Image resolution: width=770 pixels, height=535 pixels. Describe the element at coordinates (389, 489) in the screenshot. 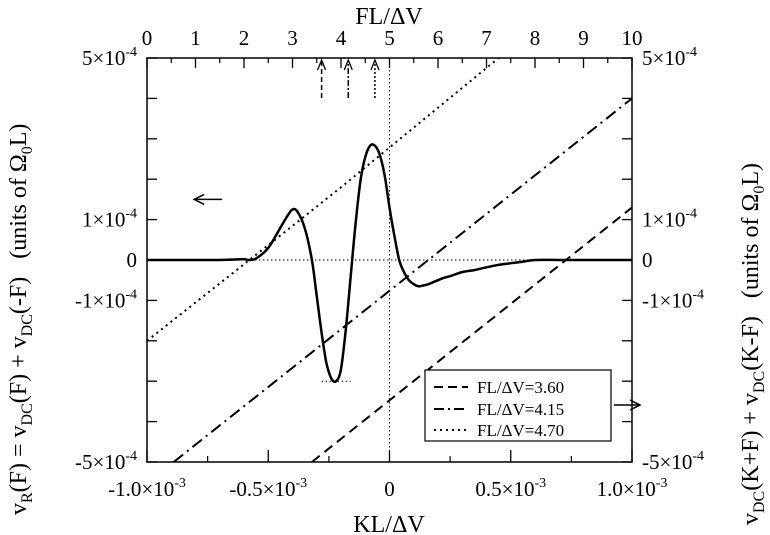

I see `bottom-tick-label: 0` at that location.